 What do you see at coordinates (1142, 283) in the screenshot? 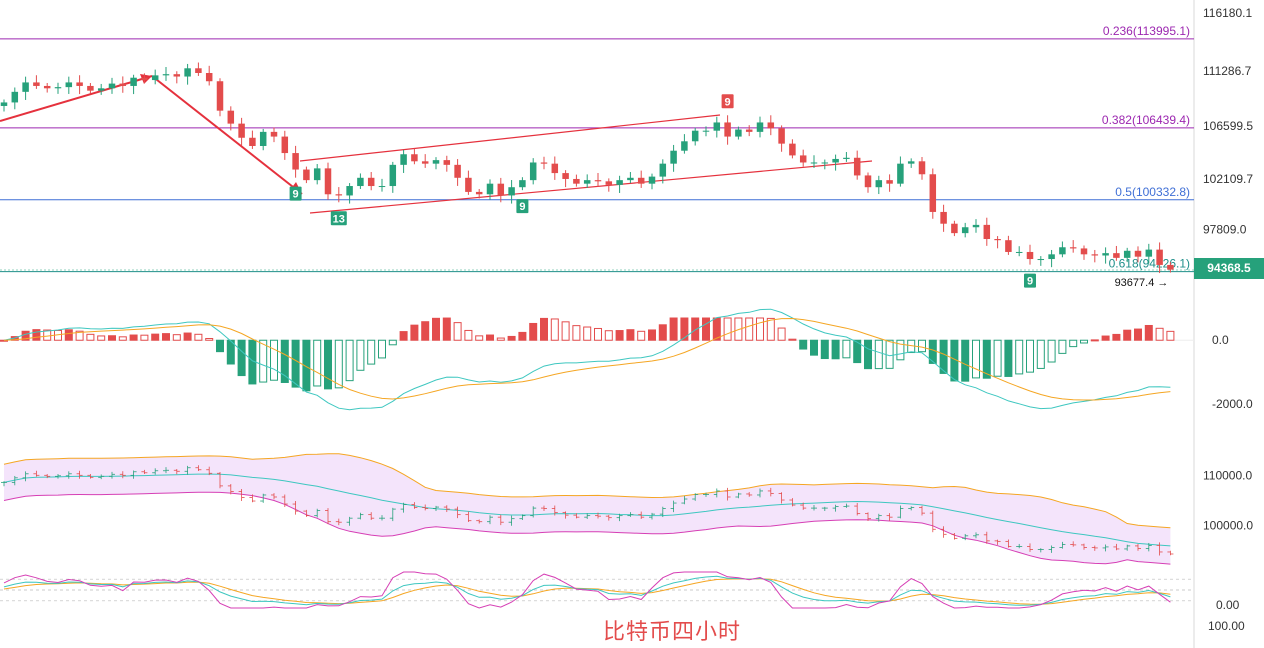
I see `low-price-marker: 93677.4 →` at bounding box center [1142, 283].